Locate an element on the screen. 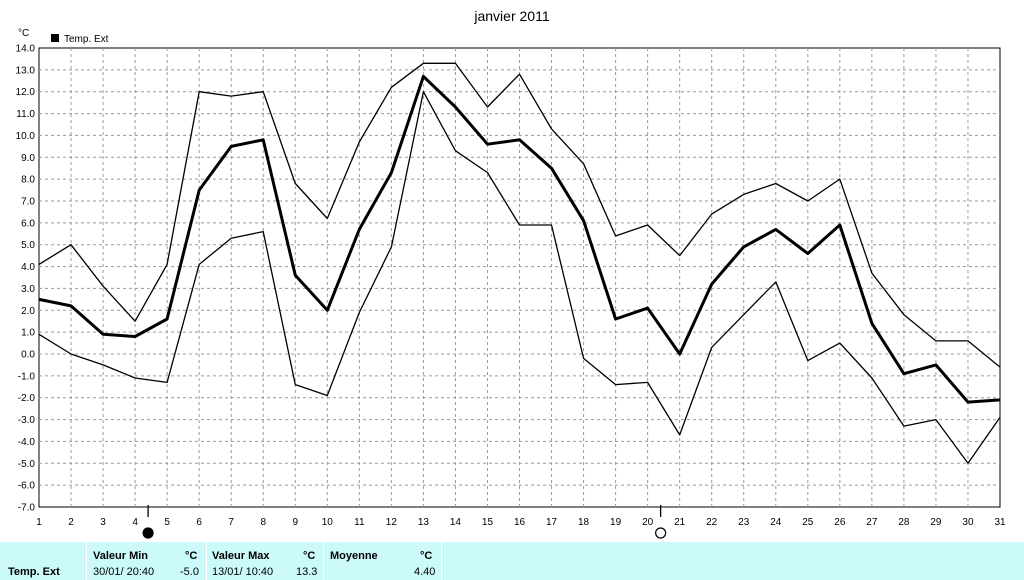 Image resolution: width=1024 pixels, height=580 pixels. y-tick-label: 1.0 is located at coordinates (28, 333).